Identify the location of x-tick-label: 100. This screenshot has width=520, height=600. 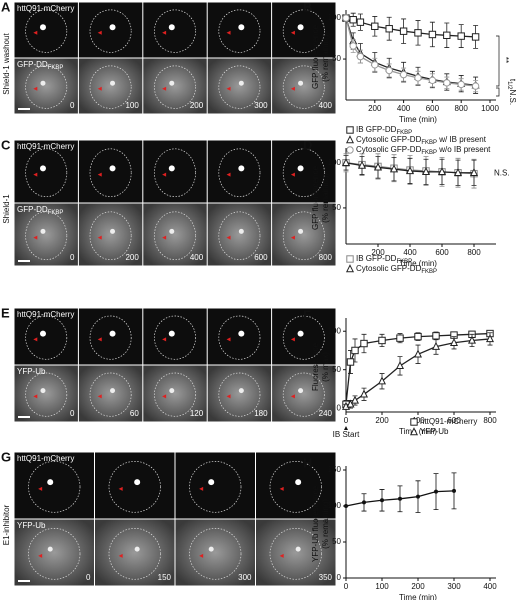
(382, 586).